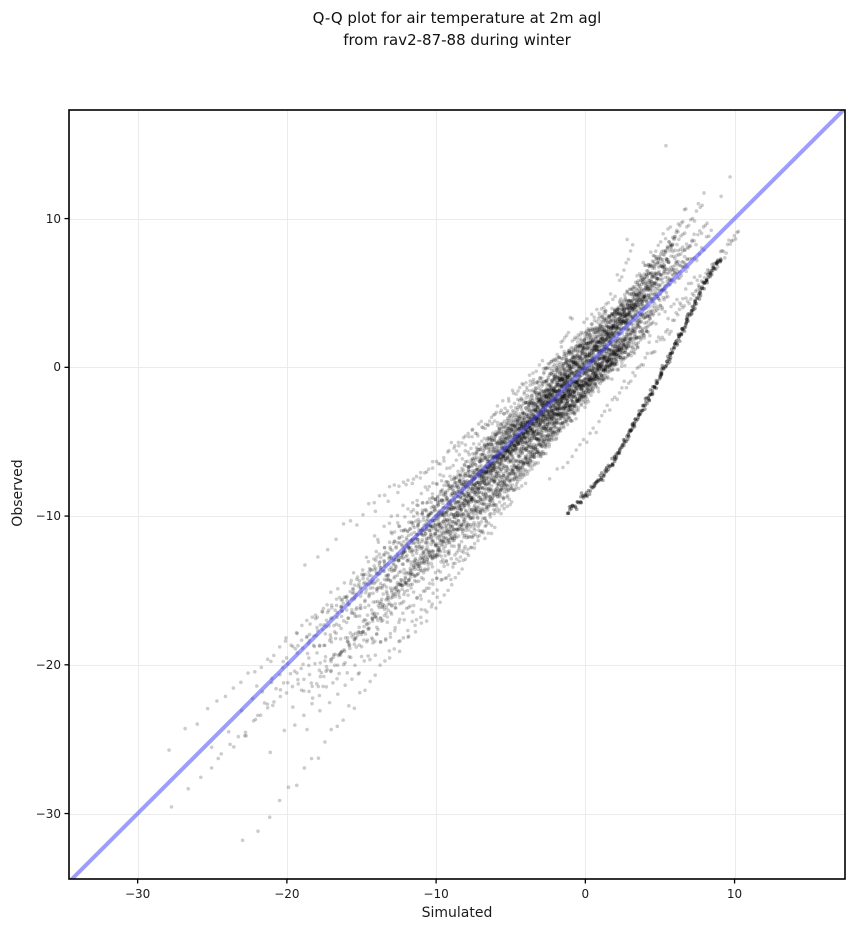 The width and height of the screenshot is (854, 934). What do you see at coordinates (48, 516) in the screenshot?
I see `y-tick-label: −10` at bounding box center [48, 516].